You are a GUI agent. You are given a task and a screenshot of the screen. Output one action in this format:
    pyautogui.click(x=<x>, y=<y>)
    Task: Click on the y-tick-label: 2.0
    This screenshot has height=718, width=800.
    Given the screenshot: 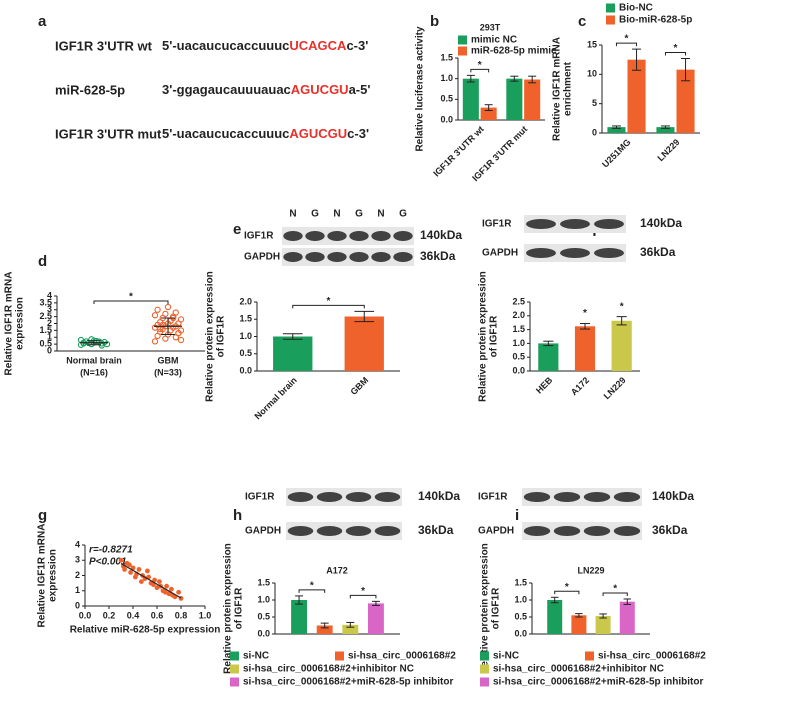 What is the action you would take?
    pyautogui.click(x=518, y=315)
    